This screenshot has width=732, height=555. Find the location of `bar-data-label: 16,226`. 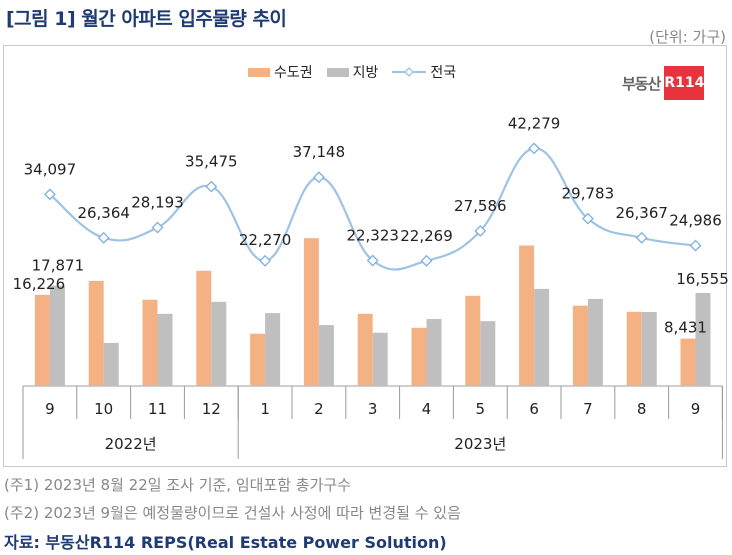

bar-data-label: 16,226 is located at coordinates (39, 284).